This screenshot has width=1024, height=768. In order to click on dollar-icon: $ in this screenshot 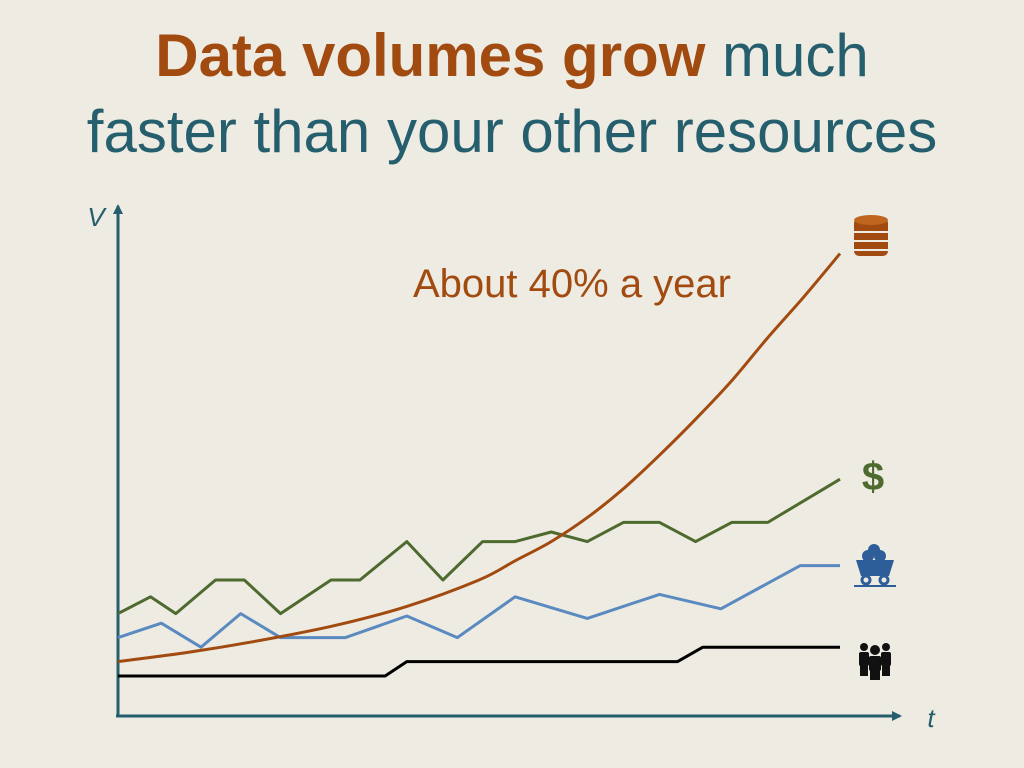, I will do `click(873, 477)`.